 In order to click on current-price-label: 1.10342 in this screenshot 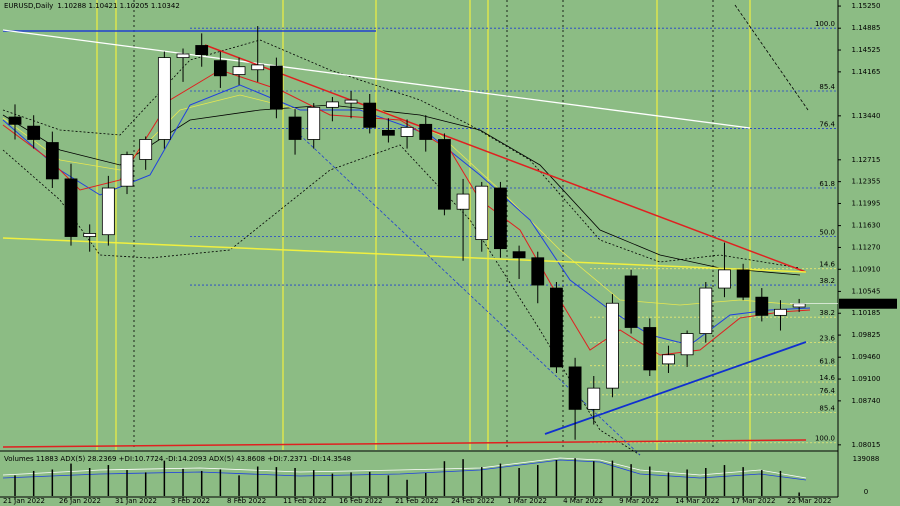, I will do `click(866, 304)`.